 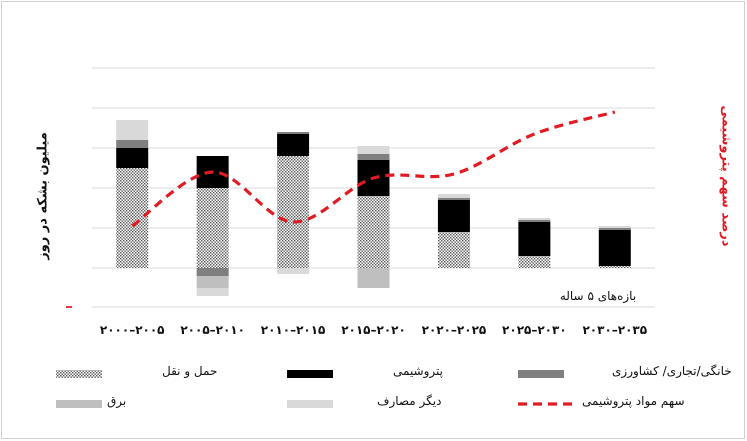 I want to click on y-axis-label-right: درصد سهم پتروشیمی, so click(x=726, y=176).